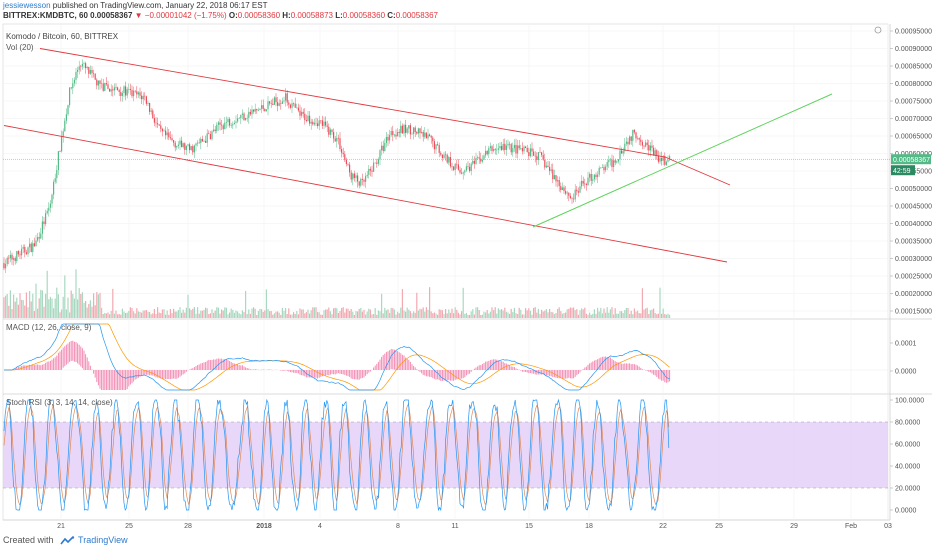  I want to click on price-tick-label: 0.00070000, so click(913, 119).